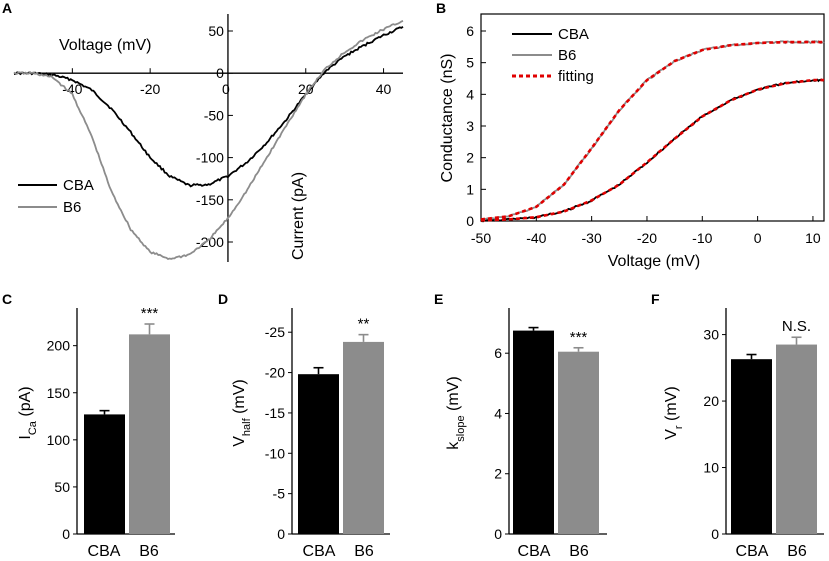 This screenshot has width=829, height=561. I want to click on x-tick-label-zero: 0, so click(226, 89).